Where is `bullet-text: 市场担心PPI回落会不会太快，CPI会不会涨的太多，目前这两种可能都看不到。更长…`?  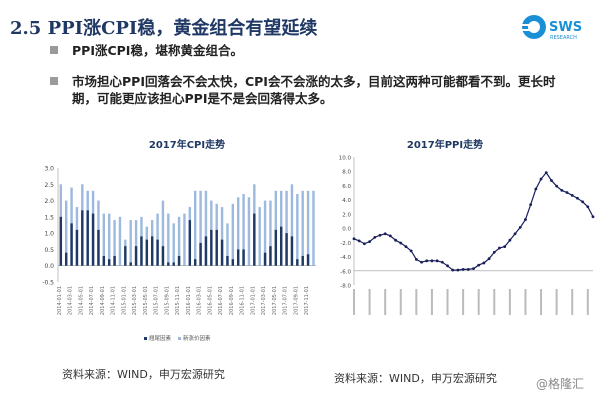 bullet-text: 市场担心PPI回落会不会太快，CPI会不会涨的太多，目前这两种可能都看不到。更长… is located at coordinates (314, 90).